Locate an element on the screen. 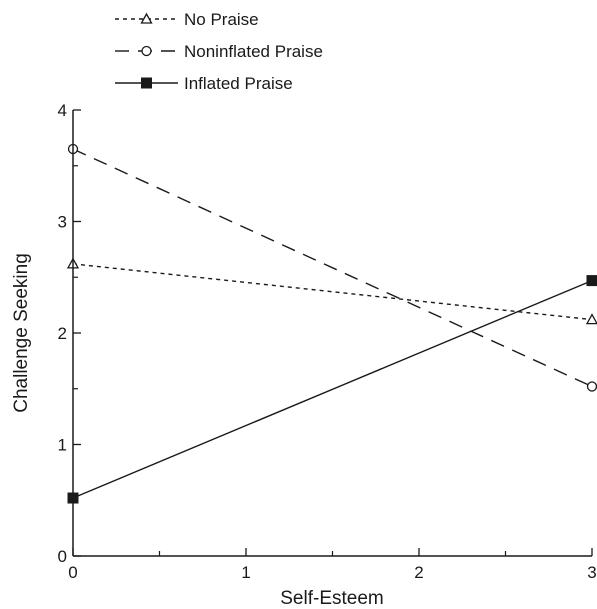 The height and width of the screenshot is (609, 597). legend-item-1: Noninflated Praise is located at coordinates (219, 51).